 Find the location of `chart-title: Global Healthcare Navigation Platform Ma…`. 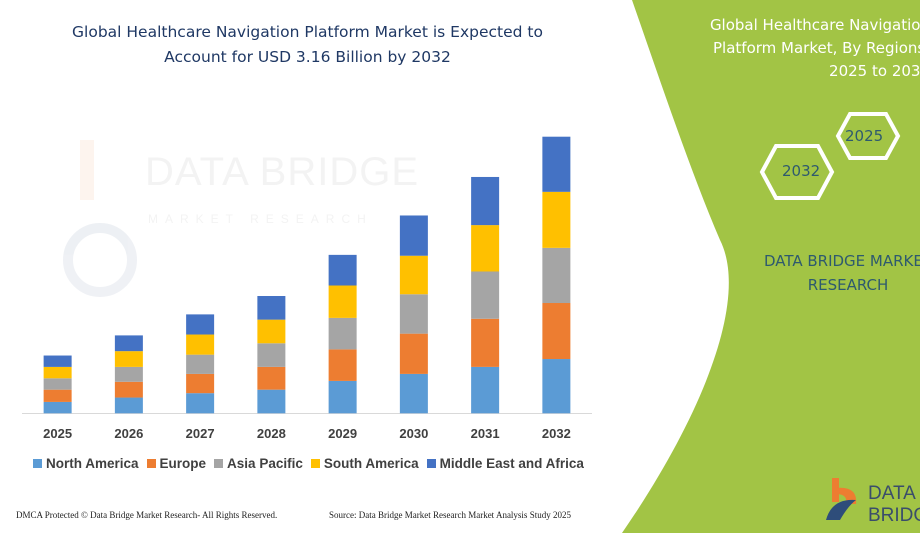

chart-title: Global Healthcare Navigation Platform Ma… is located at coordinates (307, 45).